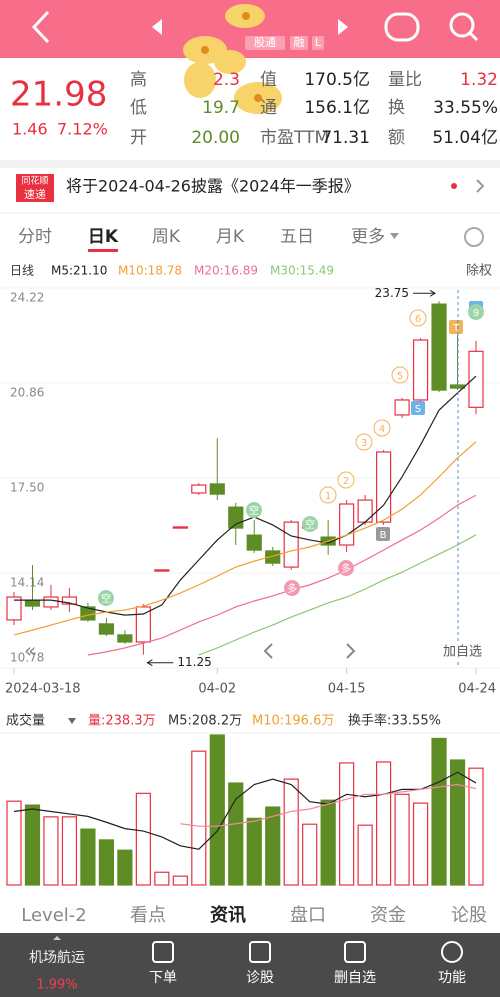  I want to click on nav-item: 下单, so click(163, 978).